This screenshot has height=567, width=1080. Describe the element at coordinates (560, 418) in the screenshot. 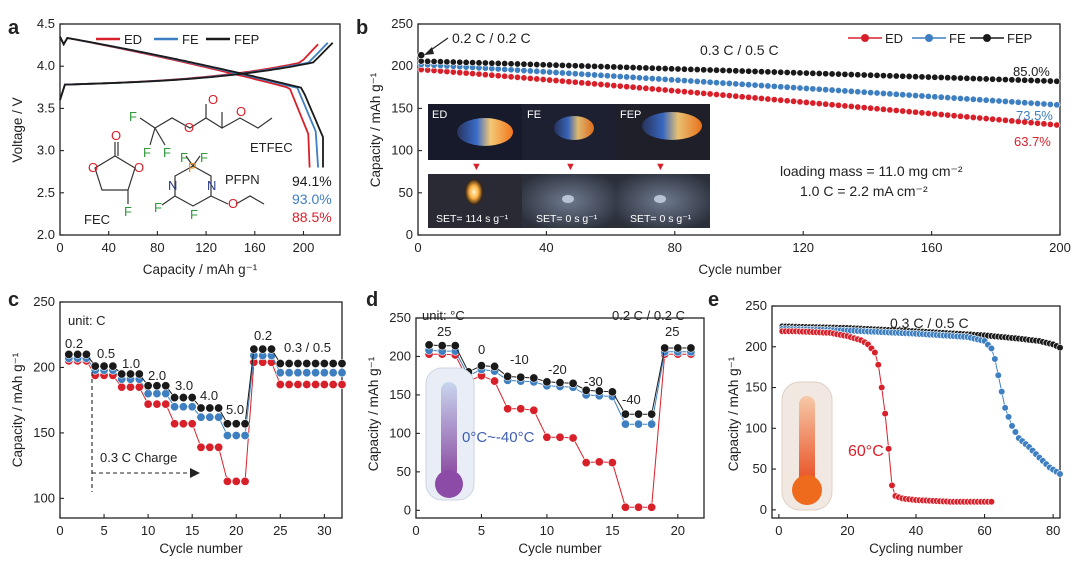

I see `panel-d-frame` at that location.